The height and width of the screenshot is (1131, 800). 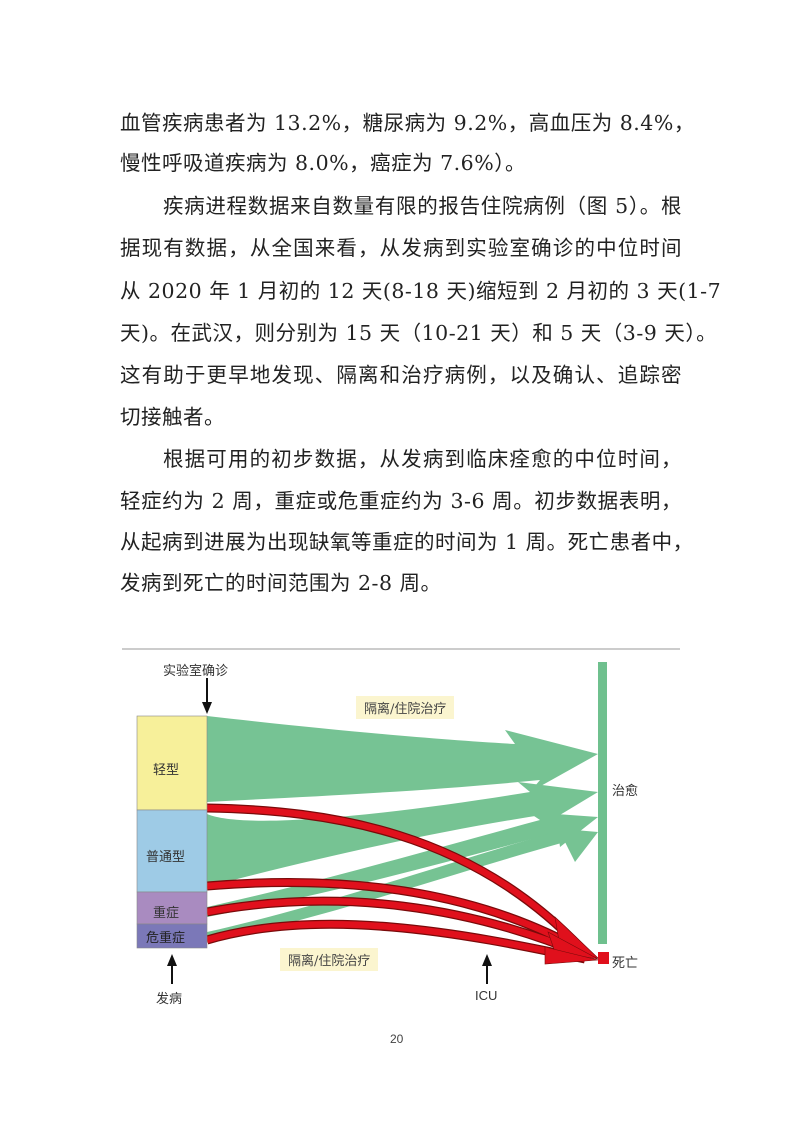 I want to click on onset-label: 发病, so click(x=169, y=999).